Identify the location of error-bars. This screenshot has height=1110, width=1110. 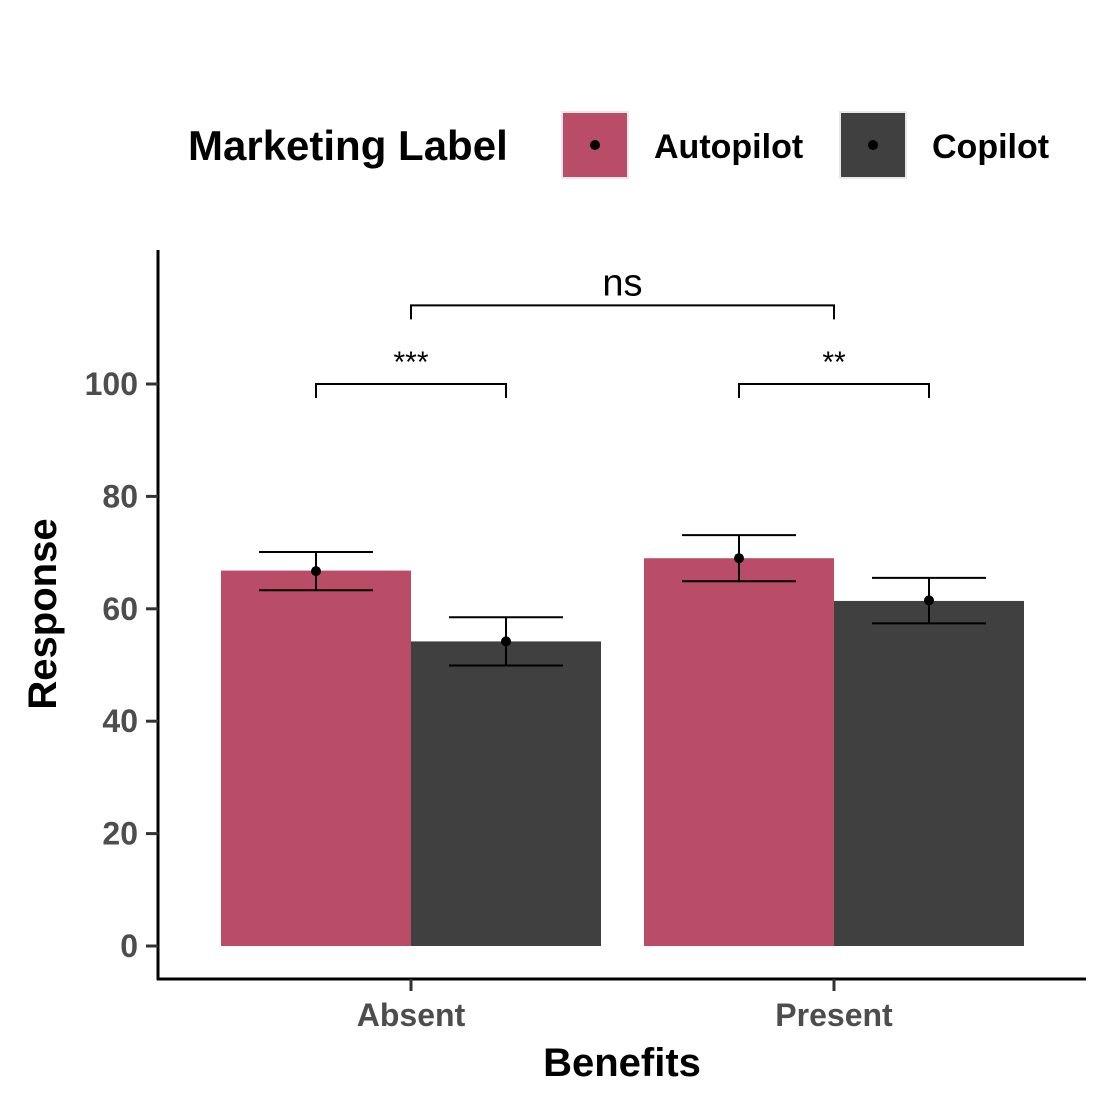
(622, 600).